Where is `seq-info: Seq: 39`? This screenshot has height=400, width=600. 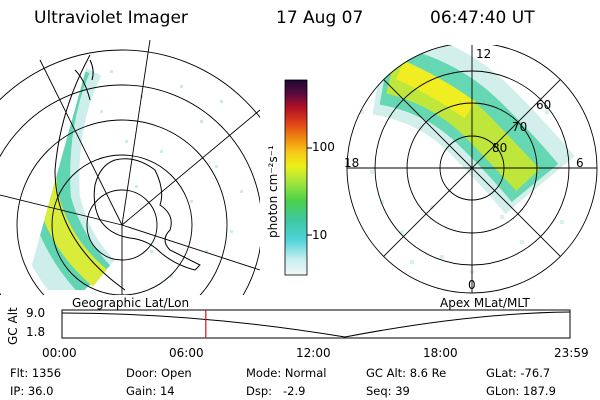 seq-info: Seq: 39 is located at coordinates (388, 391).